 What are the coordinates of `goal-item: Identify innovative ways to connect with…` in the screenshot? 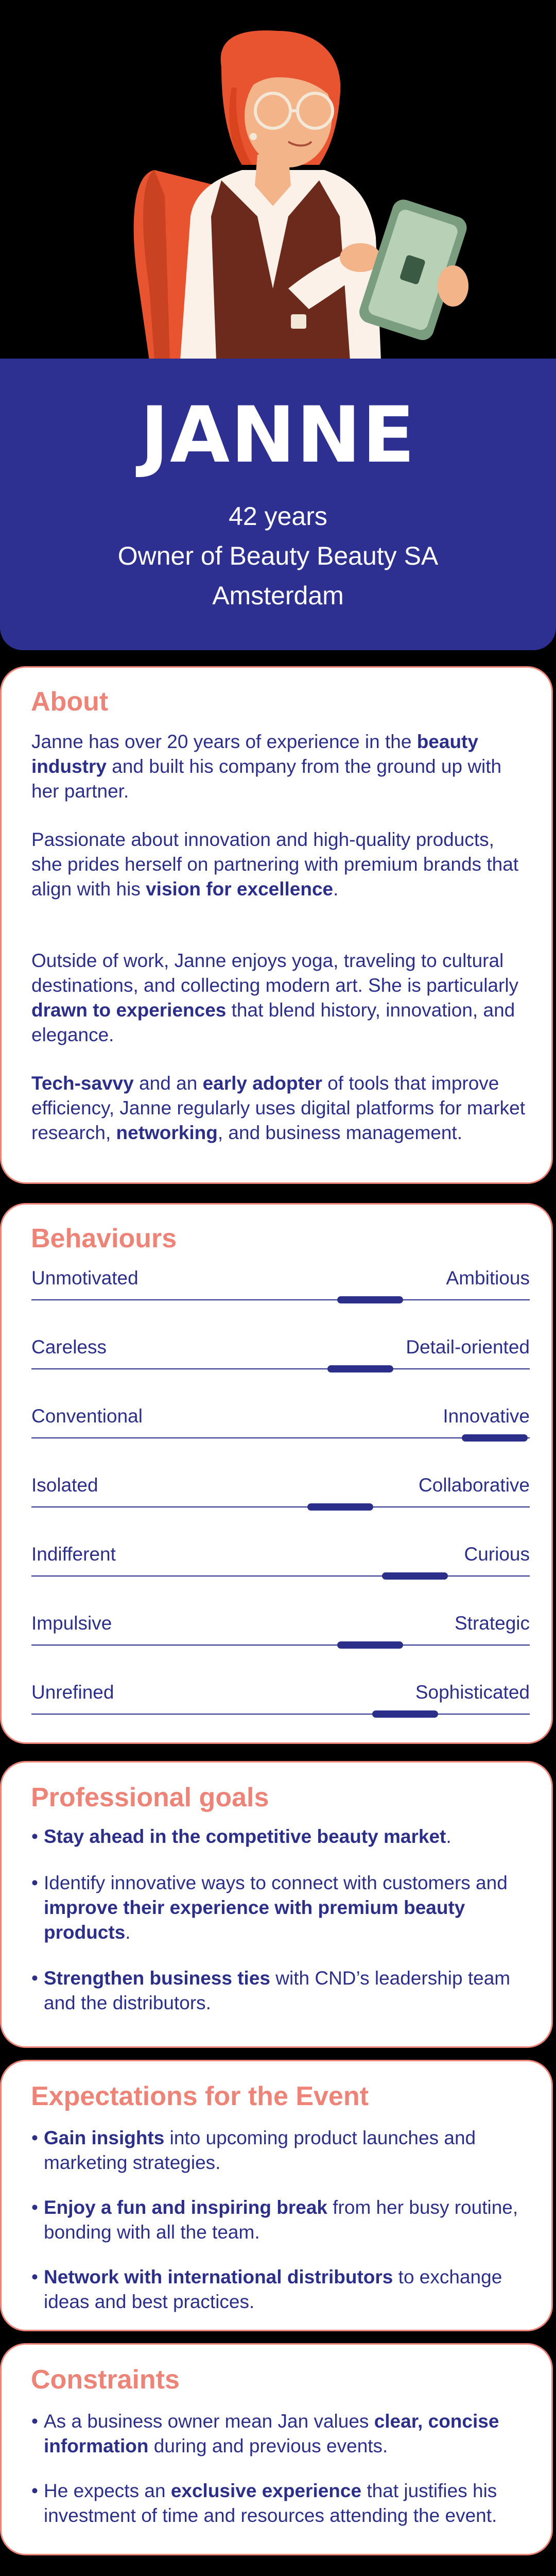 It's located at (283, 1908).